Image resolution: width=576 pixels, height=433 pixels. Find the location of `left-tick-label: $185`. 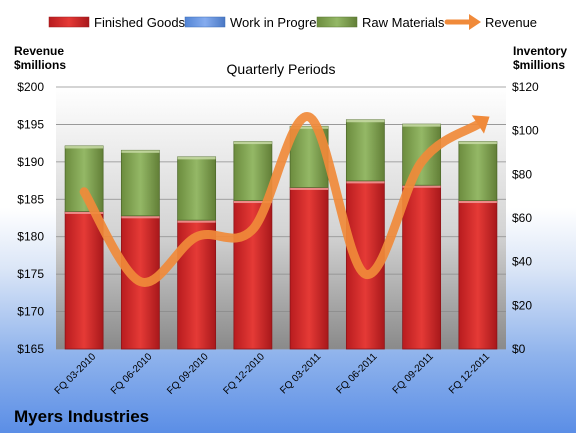

left-tick-label: $185 is located at coordinates (30, 199).